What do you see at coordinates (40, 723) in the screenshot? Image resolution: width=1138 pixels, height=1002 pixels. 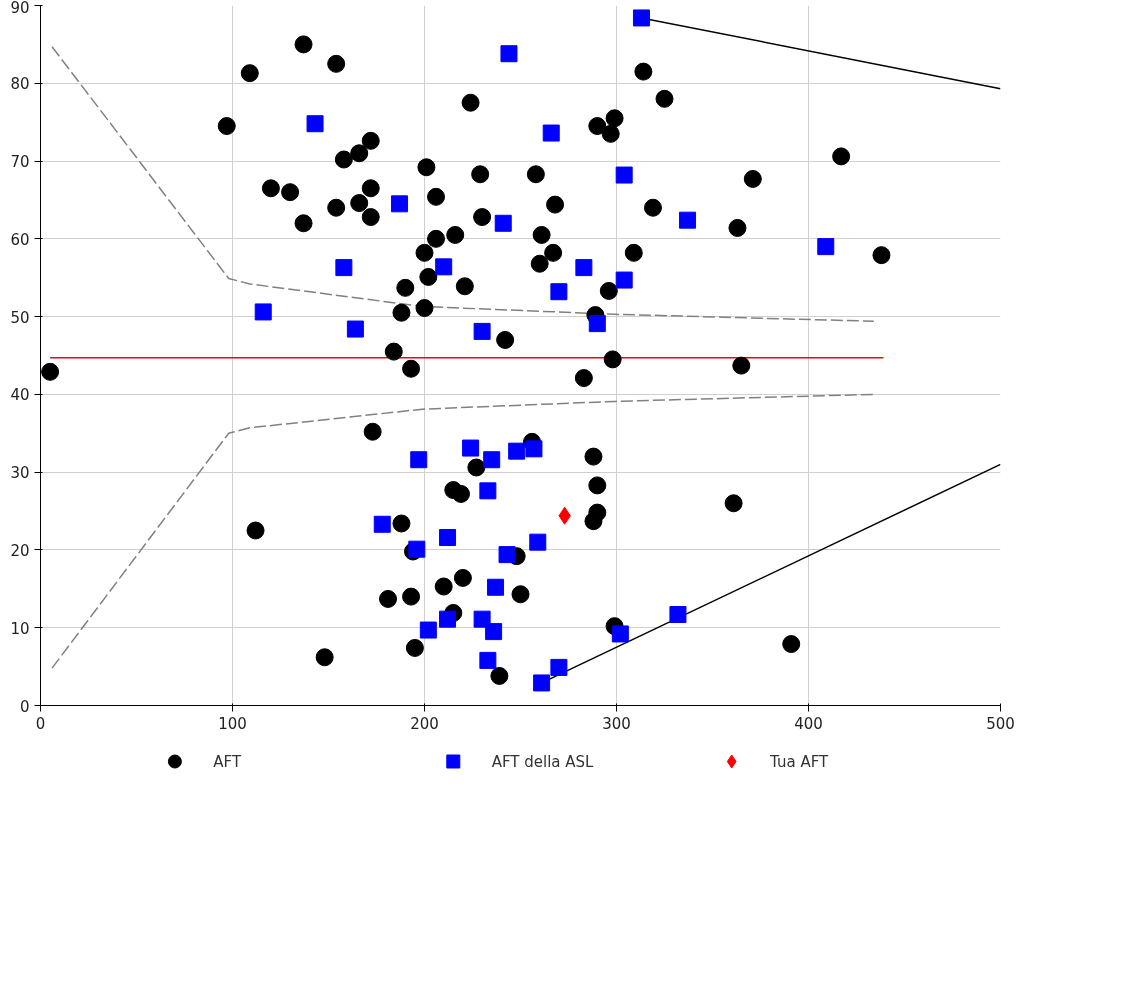 I see `x-tick-label: 0` at bounding box center [40, 723].